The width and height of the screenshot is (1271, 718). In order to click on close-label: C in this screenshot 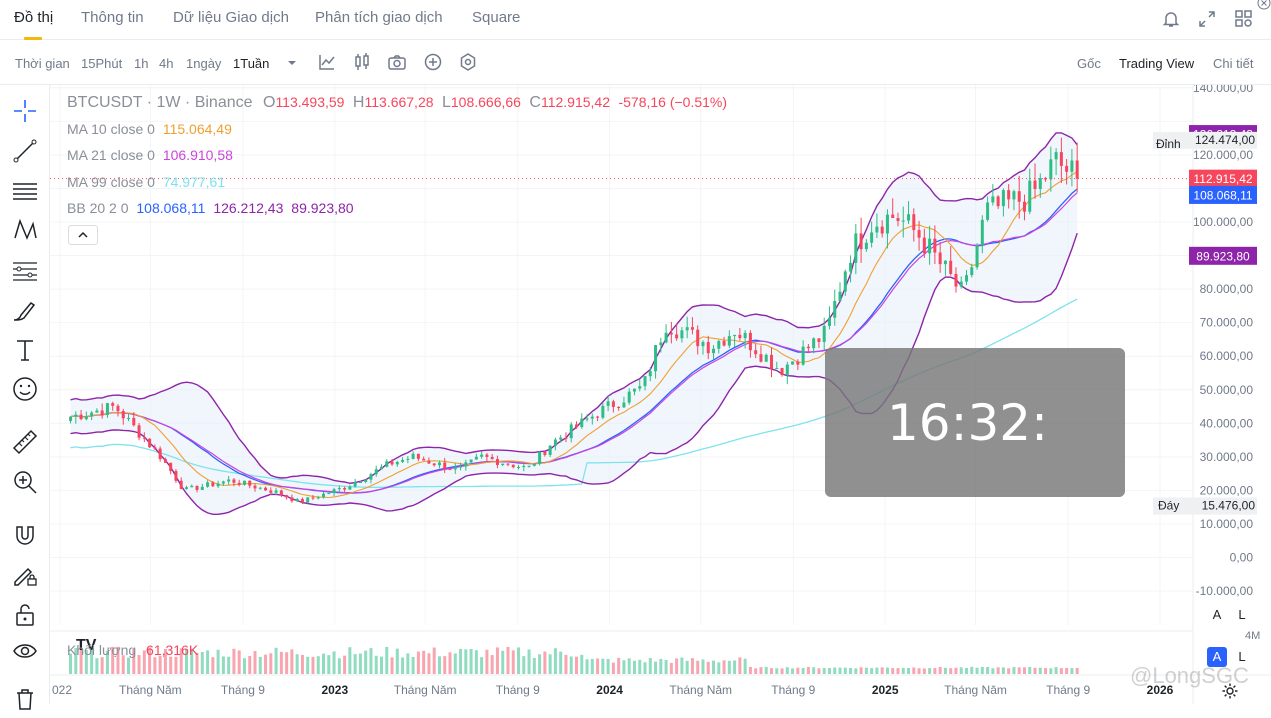, I will do `click(535, 102)`.